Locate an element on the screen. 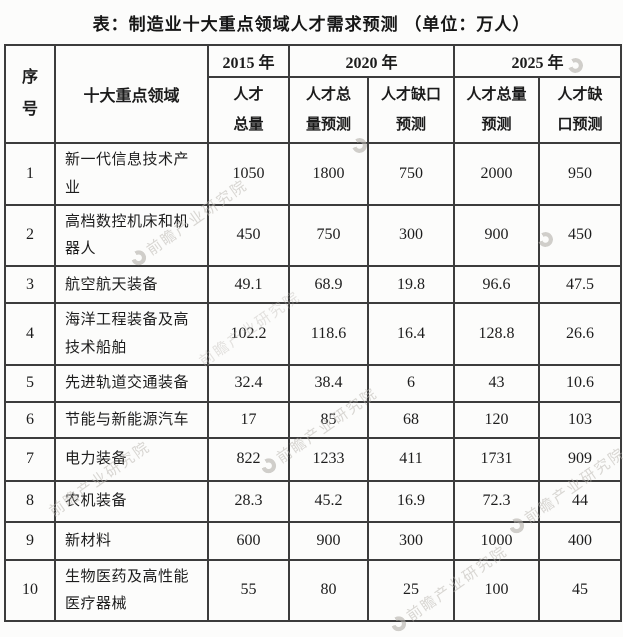 The image size is (623, 637). row-number-cell: 3 is located at coordinates (30, 284).